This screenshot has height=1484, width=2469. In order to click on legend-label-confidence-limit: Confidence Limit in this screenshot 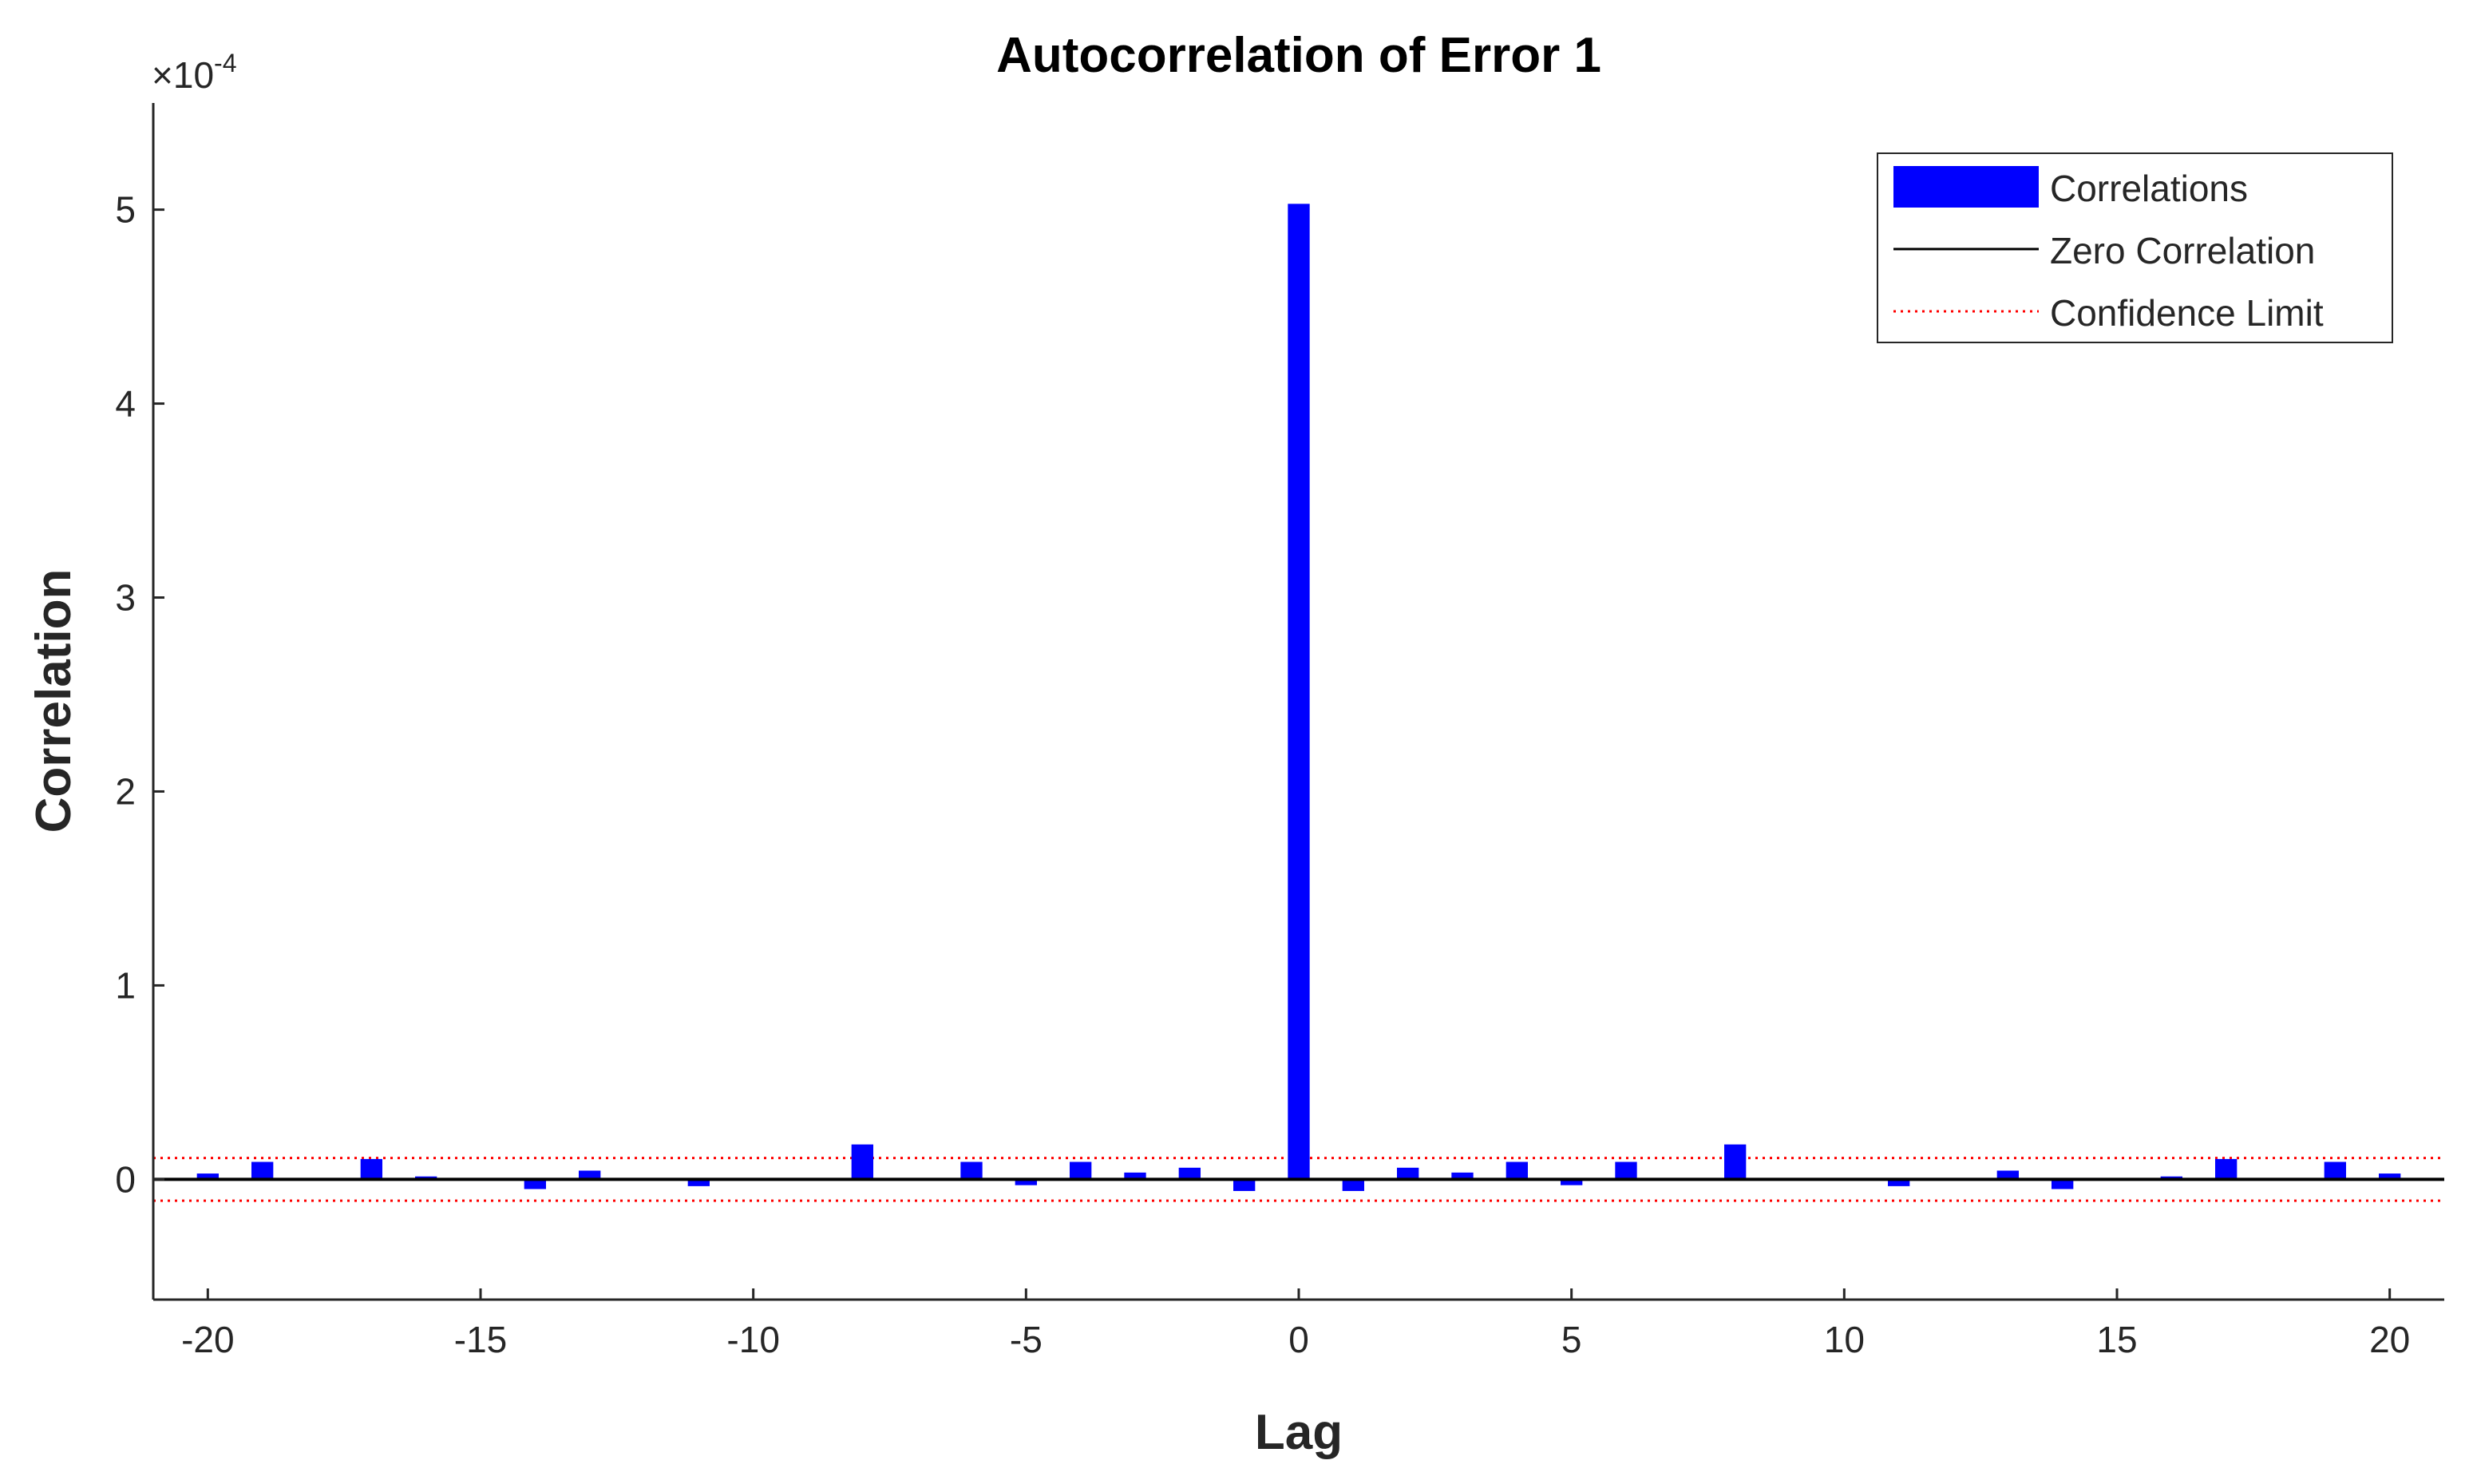, I will do `click(2187, 313)`.